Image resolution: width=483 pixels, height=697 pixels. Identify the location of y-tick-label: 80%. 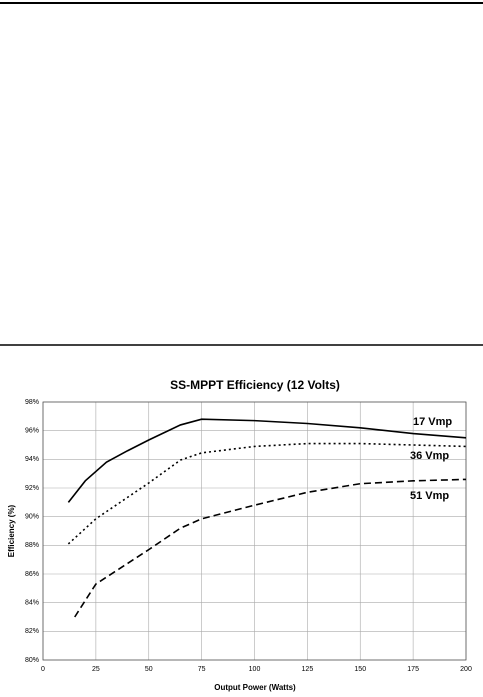
(32, 660).